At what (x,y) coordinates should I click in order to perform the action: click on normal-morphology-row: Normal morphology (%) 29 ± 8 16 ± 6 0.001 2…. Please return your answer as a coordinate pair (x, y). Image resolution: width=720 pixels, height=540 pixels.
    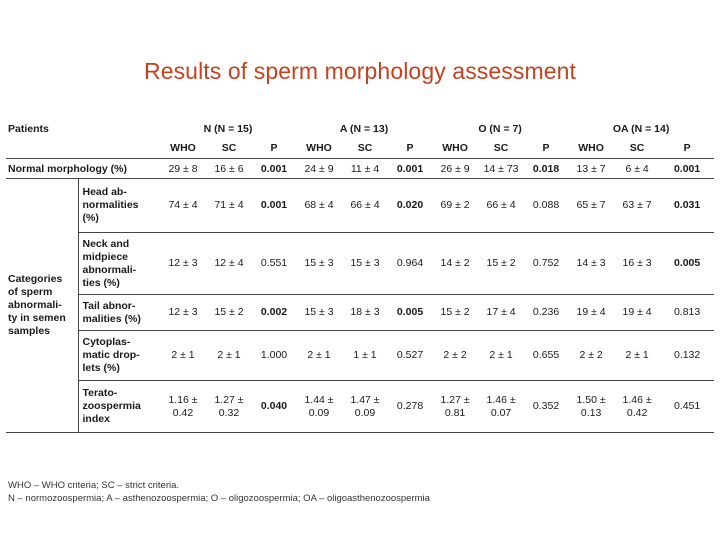
    Looking at the image, I should click on (360, 169).